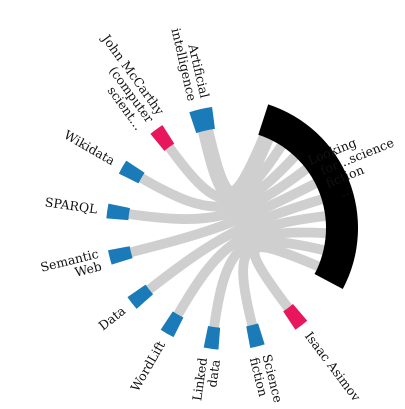 This screenshot has width=405, height=409. Describe the element at coordinates (213, 373) in the screenshot. I see `label-line: data` at that location.